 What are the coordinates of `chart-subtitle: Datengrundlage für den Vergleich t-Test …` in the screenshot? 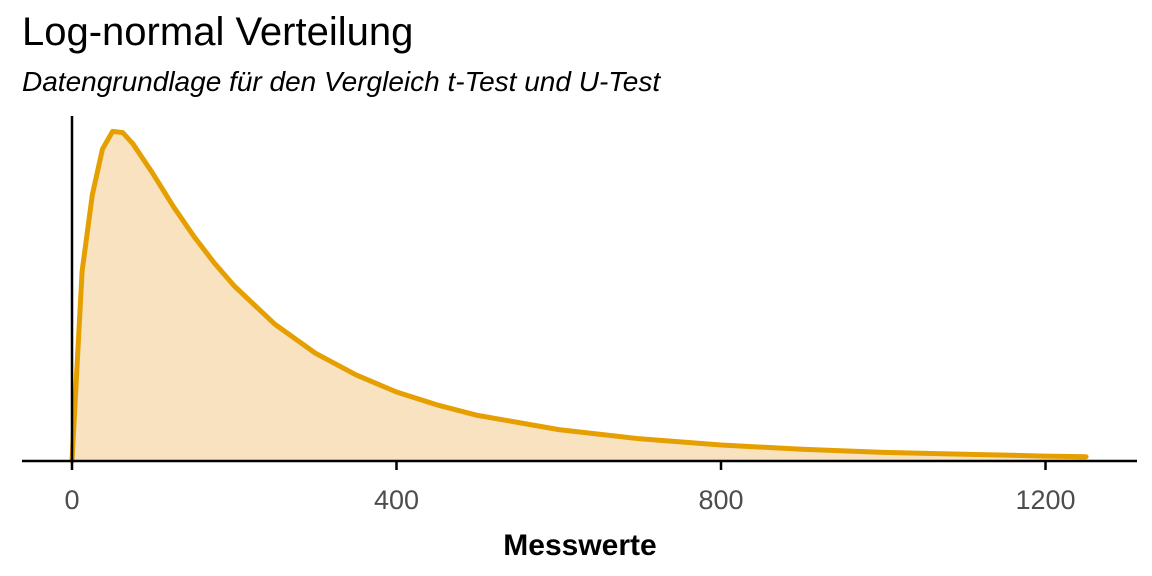 It's located at (341, 81).